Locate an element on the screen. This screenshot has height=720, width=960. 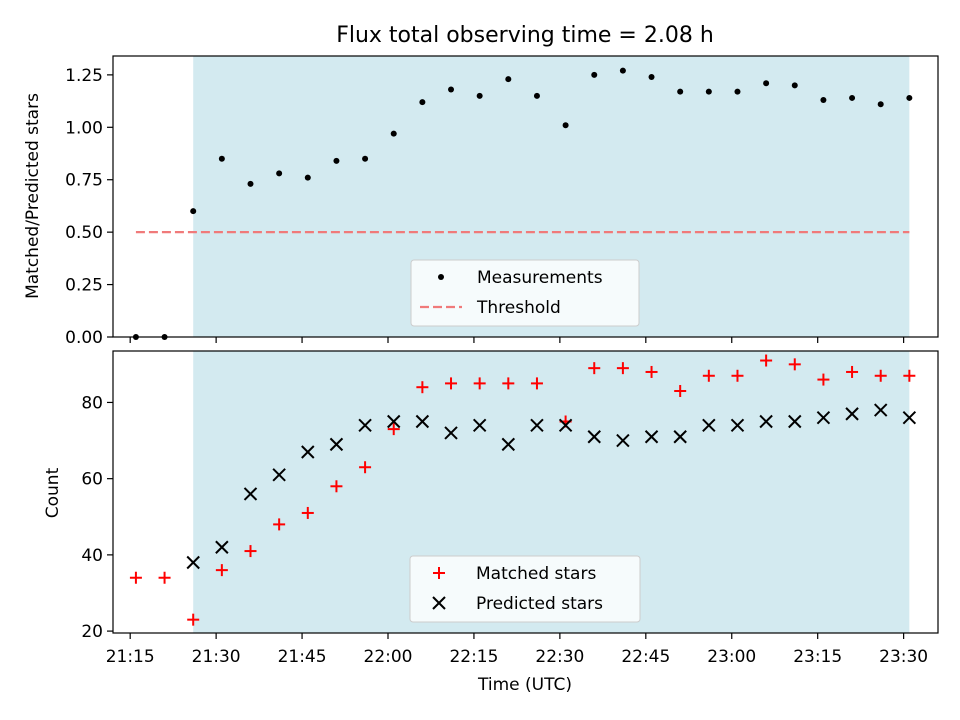
top-ytick-label: 0.25 is located at coordinates (84, 286).